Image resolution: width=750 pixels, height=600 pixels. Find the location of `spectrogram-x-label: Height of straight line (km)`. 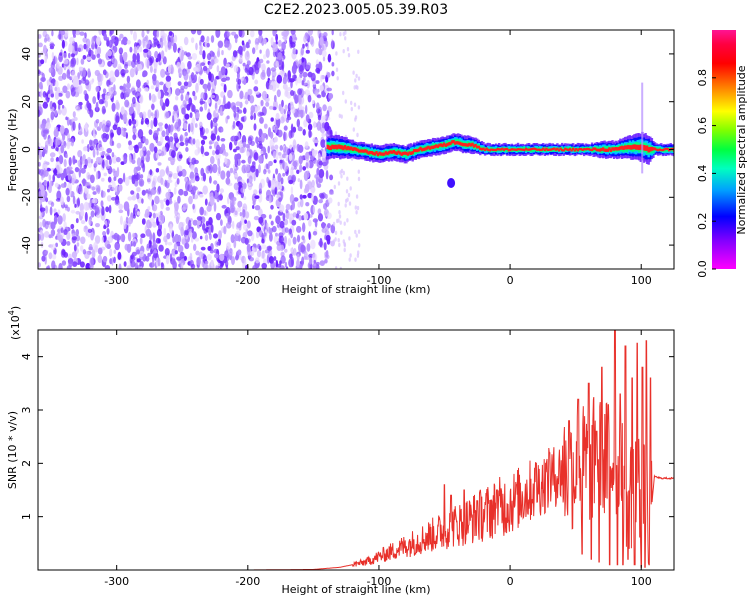

spectrogram-x-label: Height of straight line (km) is located at coordinates (355, 289).